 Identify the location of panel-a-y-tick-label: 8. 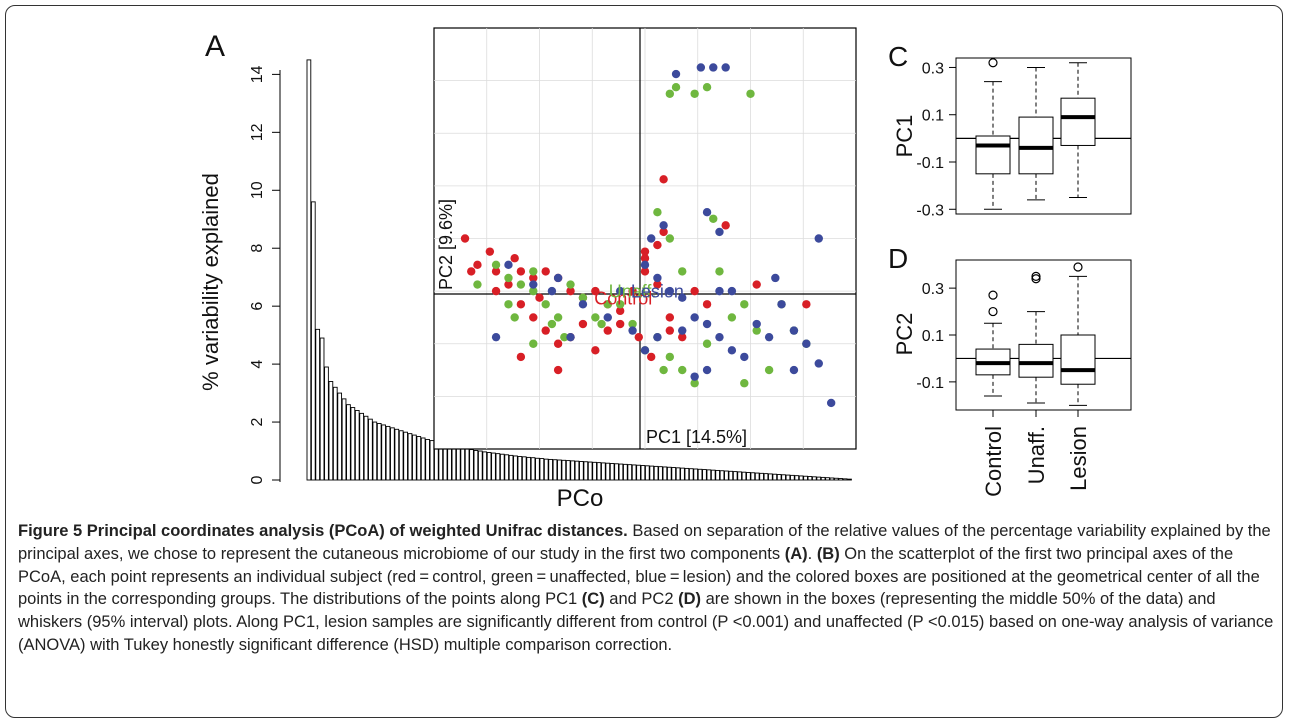
(257, 248).